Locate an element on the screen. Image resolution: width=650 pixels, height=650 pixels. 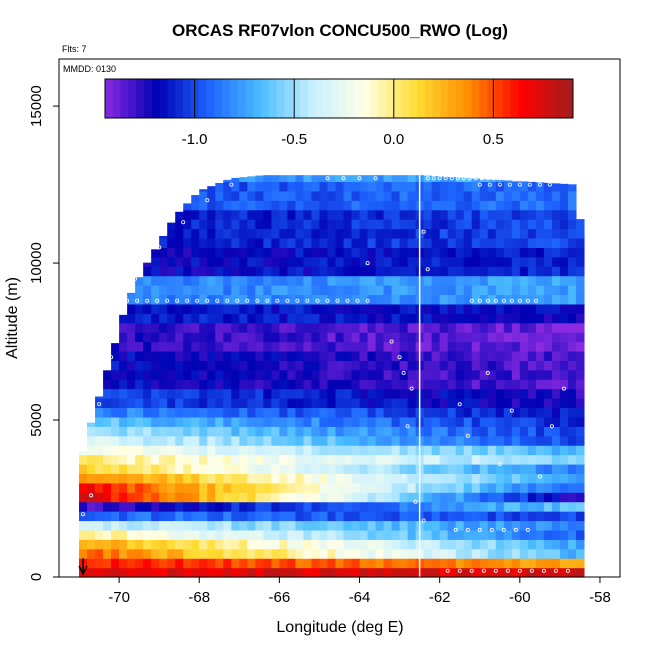
colorbar-segment is located at coordinates (218, 98).